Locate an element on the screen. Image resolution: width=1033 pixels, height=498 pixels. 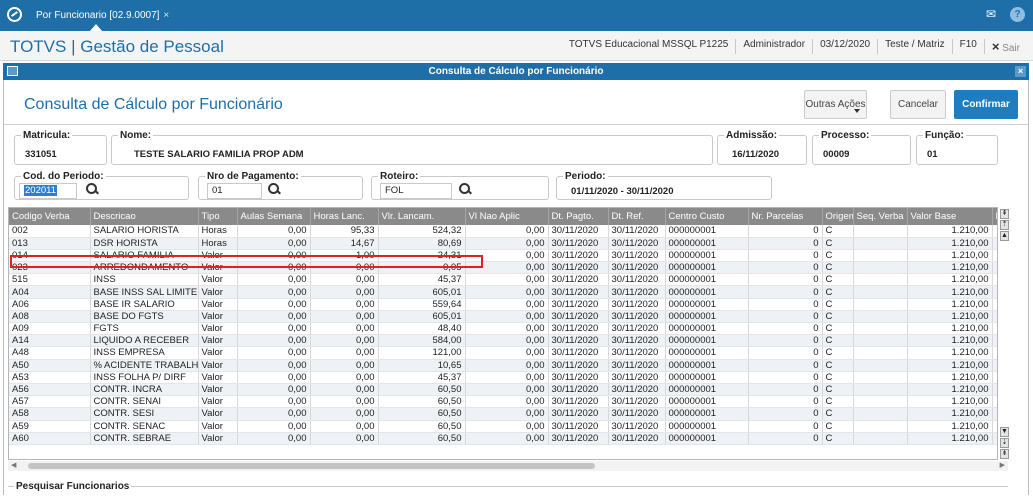
mail-icon: ✉ is located at coordinates (990, 14).